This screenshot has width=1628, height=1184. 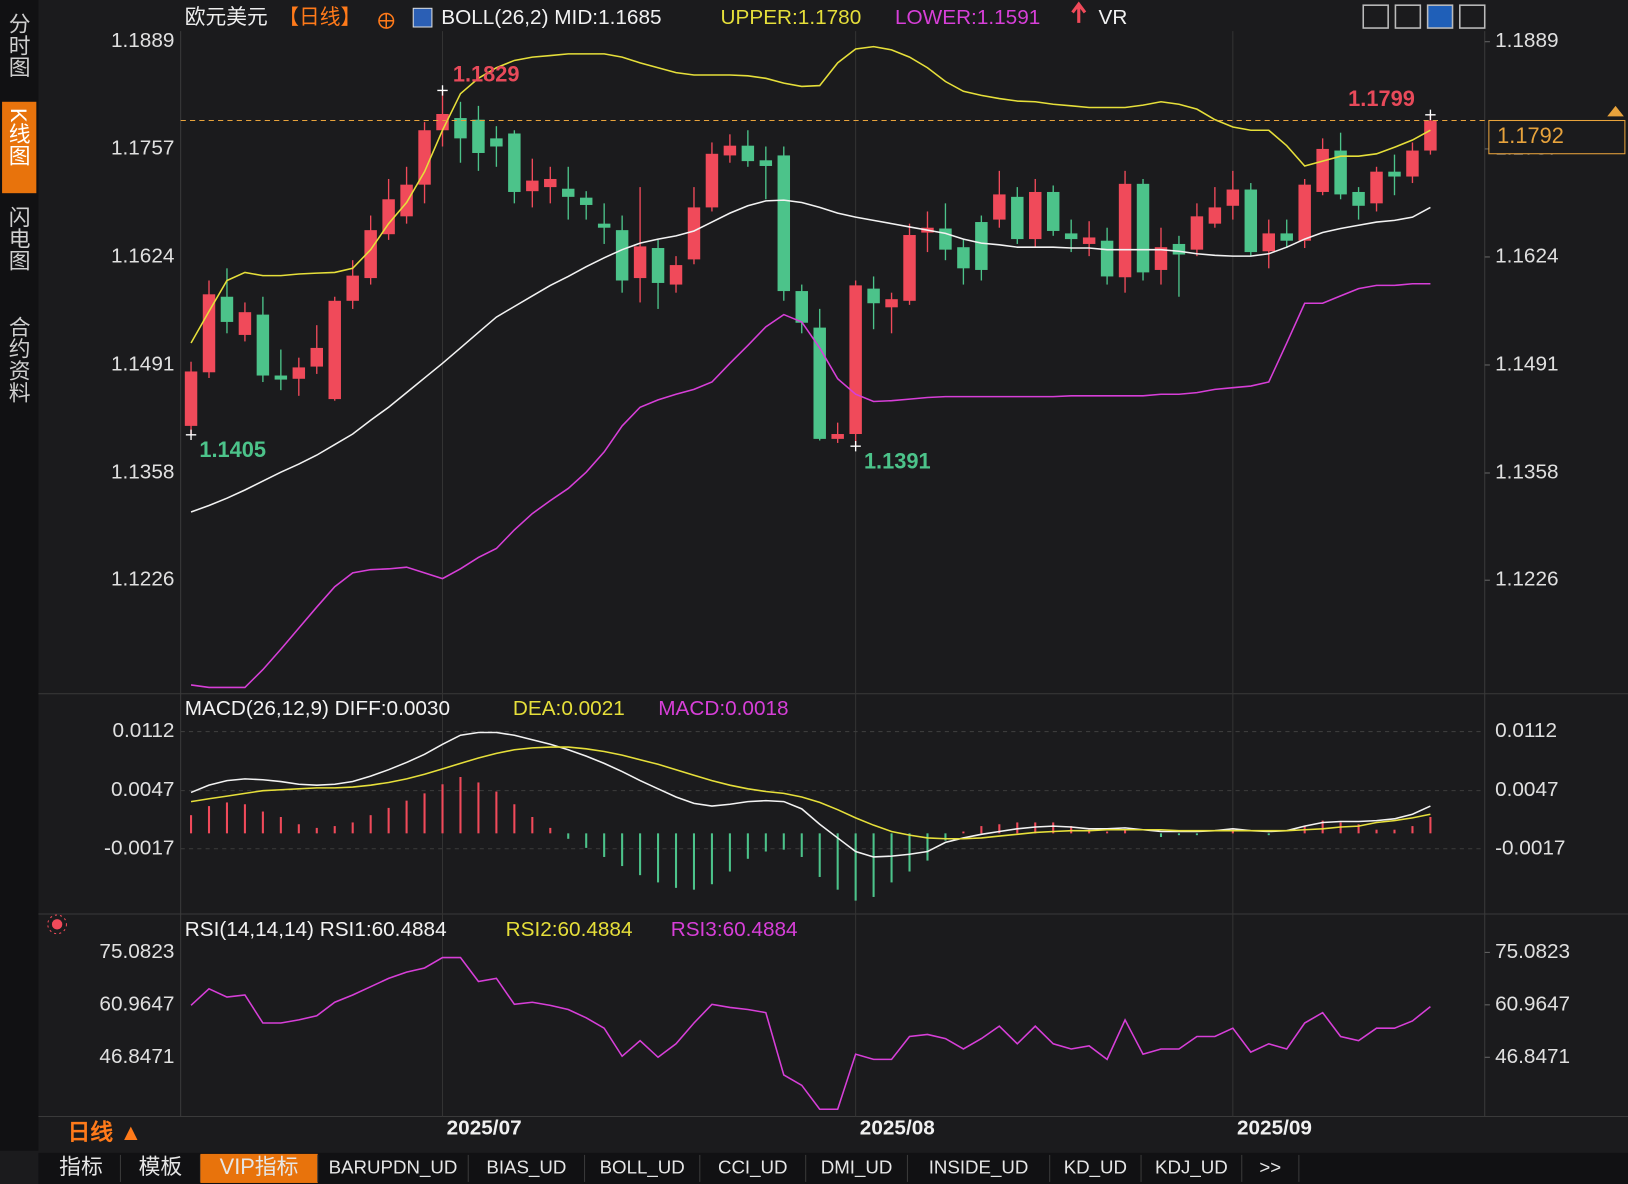 What do you see at coordinates (226, 17) in the screenshot?
I see `instrument-title: 欧元美元` at bounding box center [226, 17].